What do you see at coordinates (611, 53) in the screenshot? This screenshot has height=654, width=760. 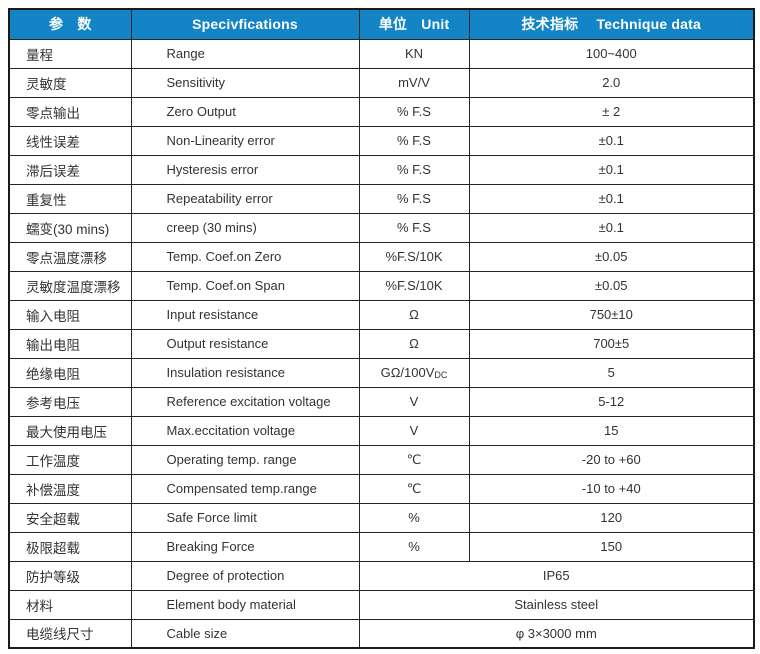 I see `value-cell: 100~400` at bounding box center [611, 53].